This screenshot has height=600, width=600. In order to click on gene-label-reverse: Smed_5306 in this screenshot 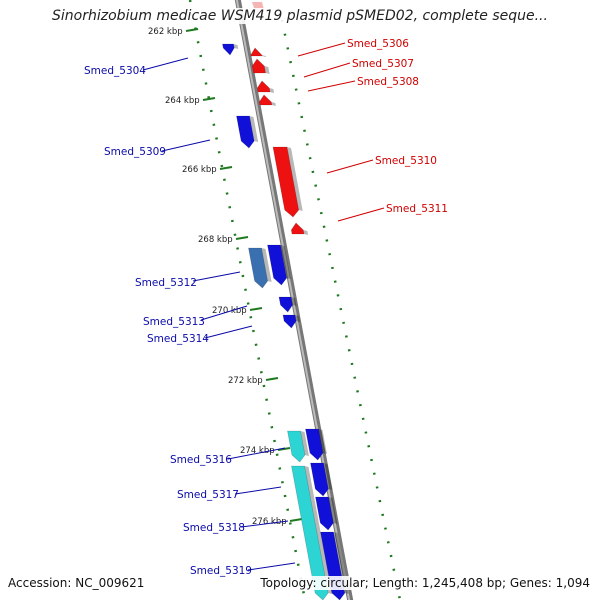, I will do `click(378, 44)`.